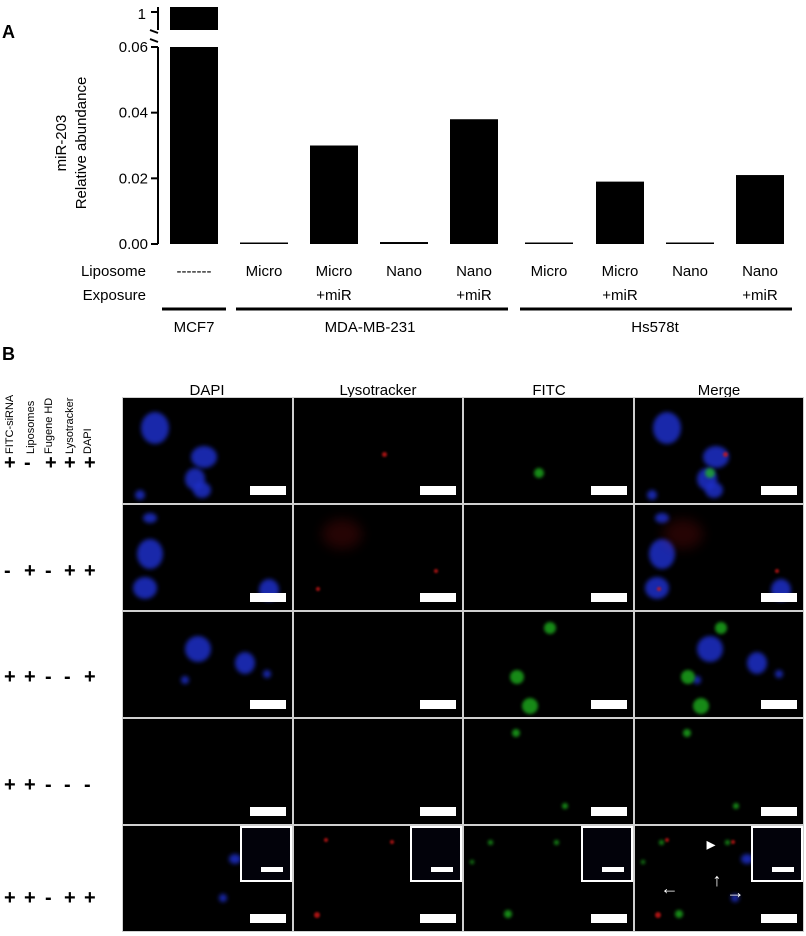  Describe the element at coordinates (377, 450) in the screenshot. I see `micrograph-lysotracker-row1` at that location.